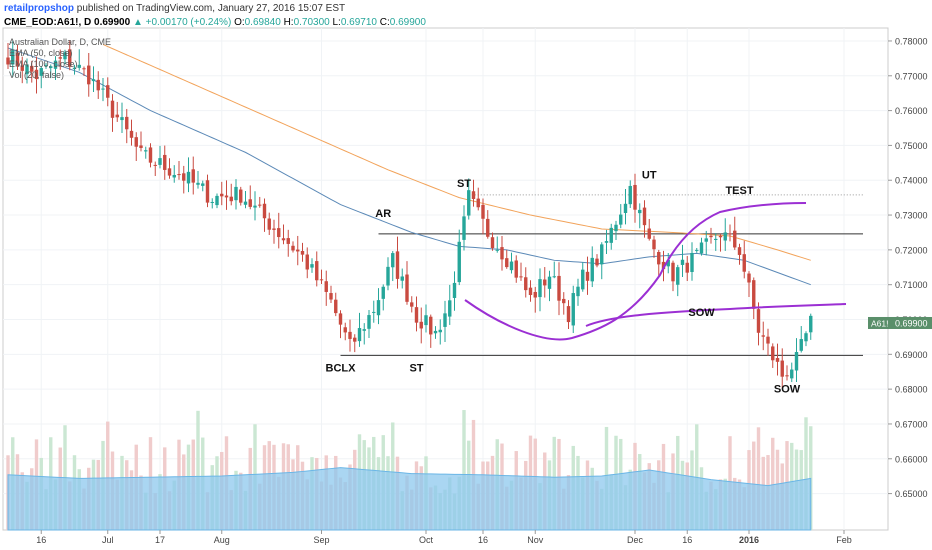 The image size is (932, 550). I want to click on x-tick-label: Dec, so click(635, 540).